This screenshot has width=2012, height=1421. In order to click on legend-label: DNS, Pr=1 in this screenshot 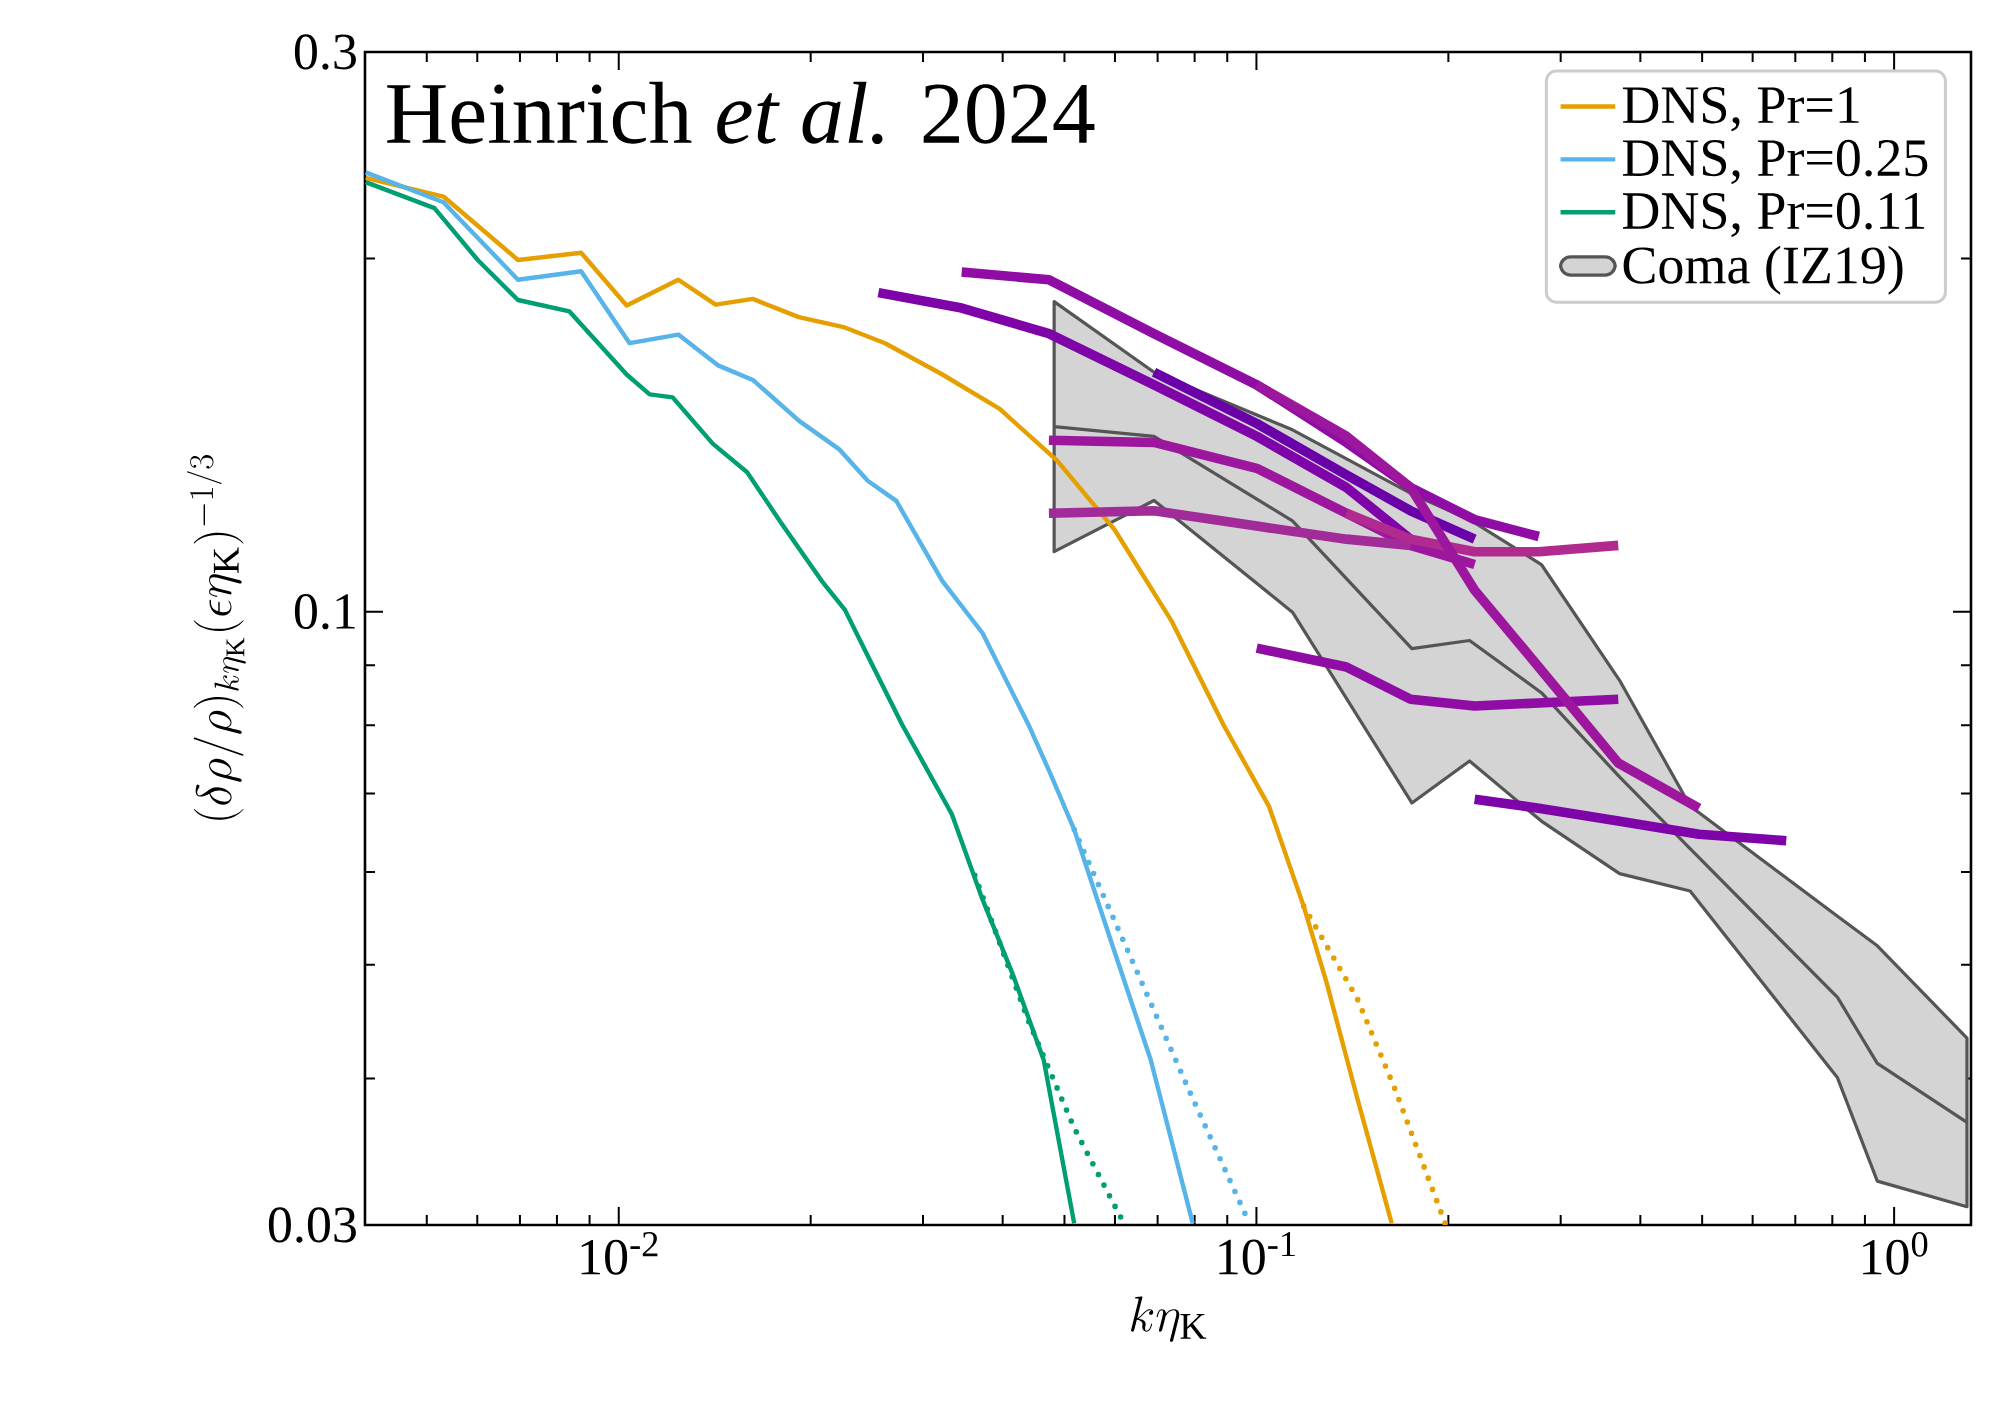, I will do `click(1740, 109)`.